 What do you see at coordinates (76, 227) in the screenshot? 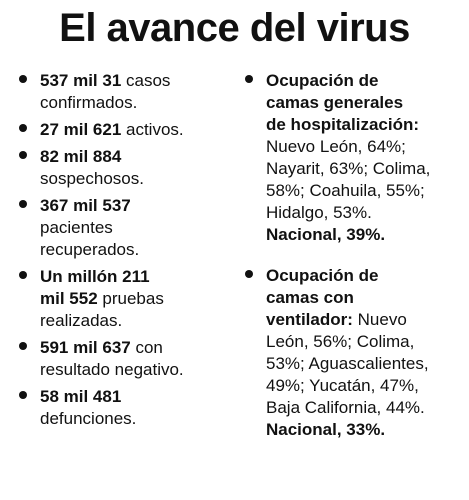
I see `item-text: pacientes` at bounding box center [76, 227].